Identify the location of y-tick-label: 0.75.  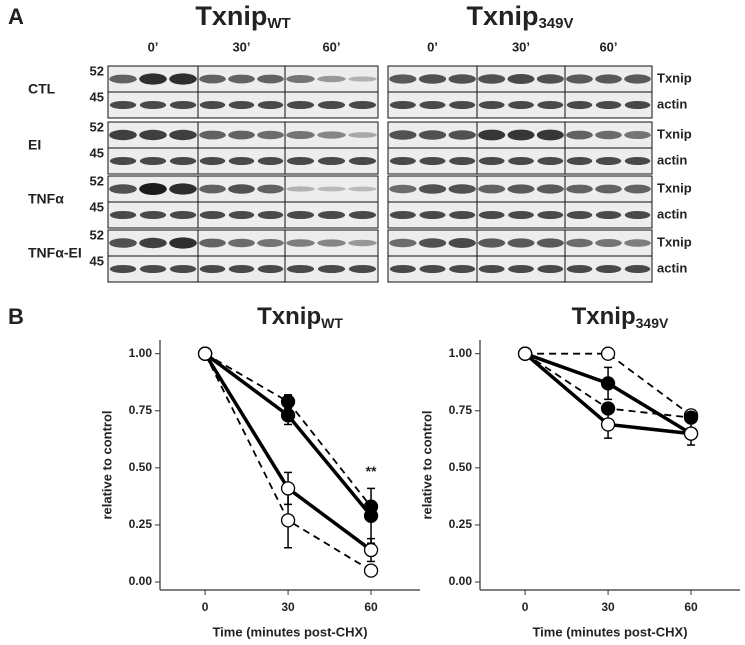
(461, 410).